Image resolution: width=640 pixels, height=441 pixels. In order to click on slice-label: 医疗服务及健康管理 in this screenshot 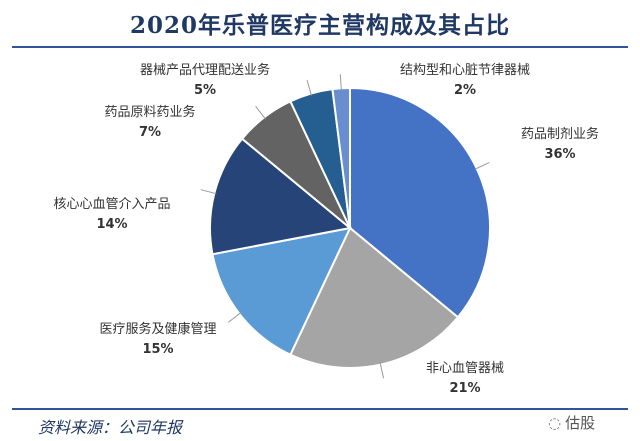, I will do `click(157, 329)`.